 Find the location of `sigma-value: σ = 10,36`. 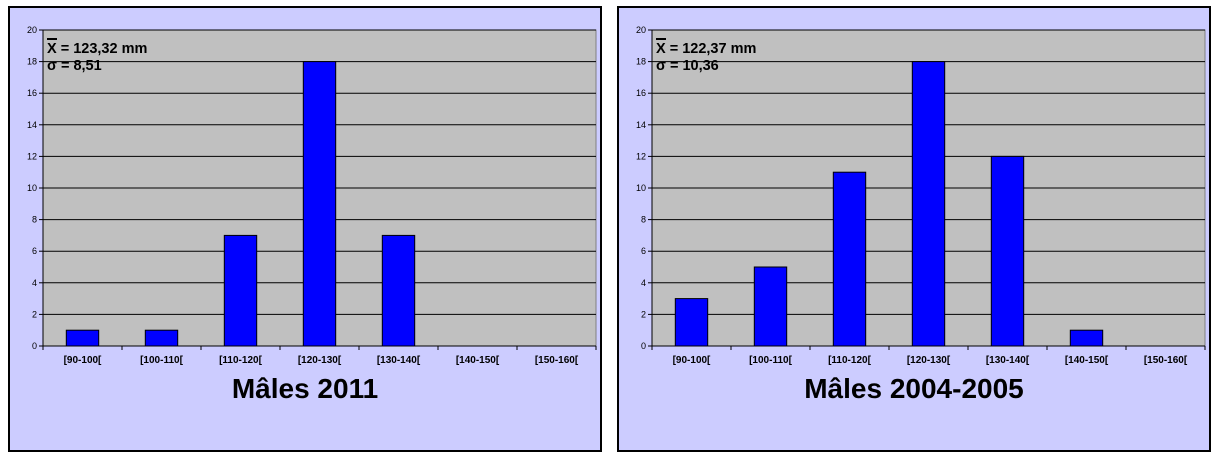

sigma-value: σ = 10,36 is located at coordinates (687, 66).